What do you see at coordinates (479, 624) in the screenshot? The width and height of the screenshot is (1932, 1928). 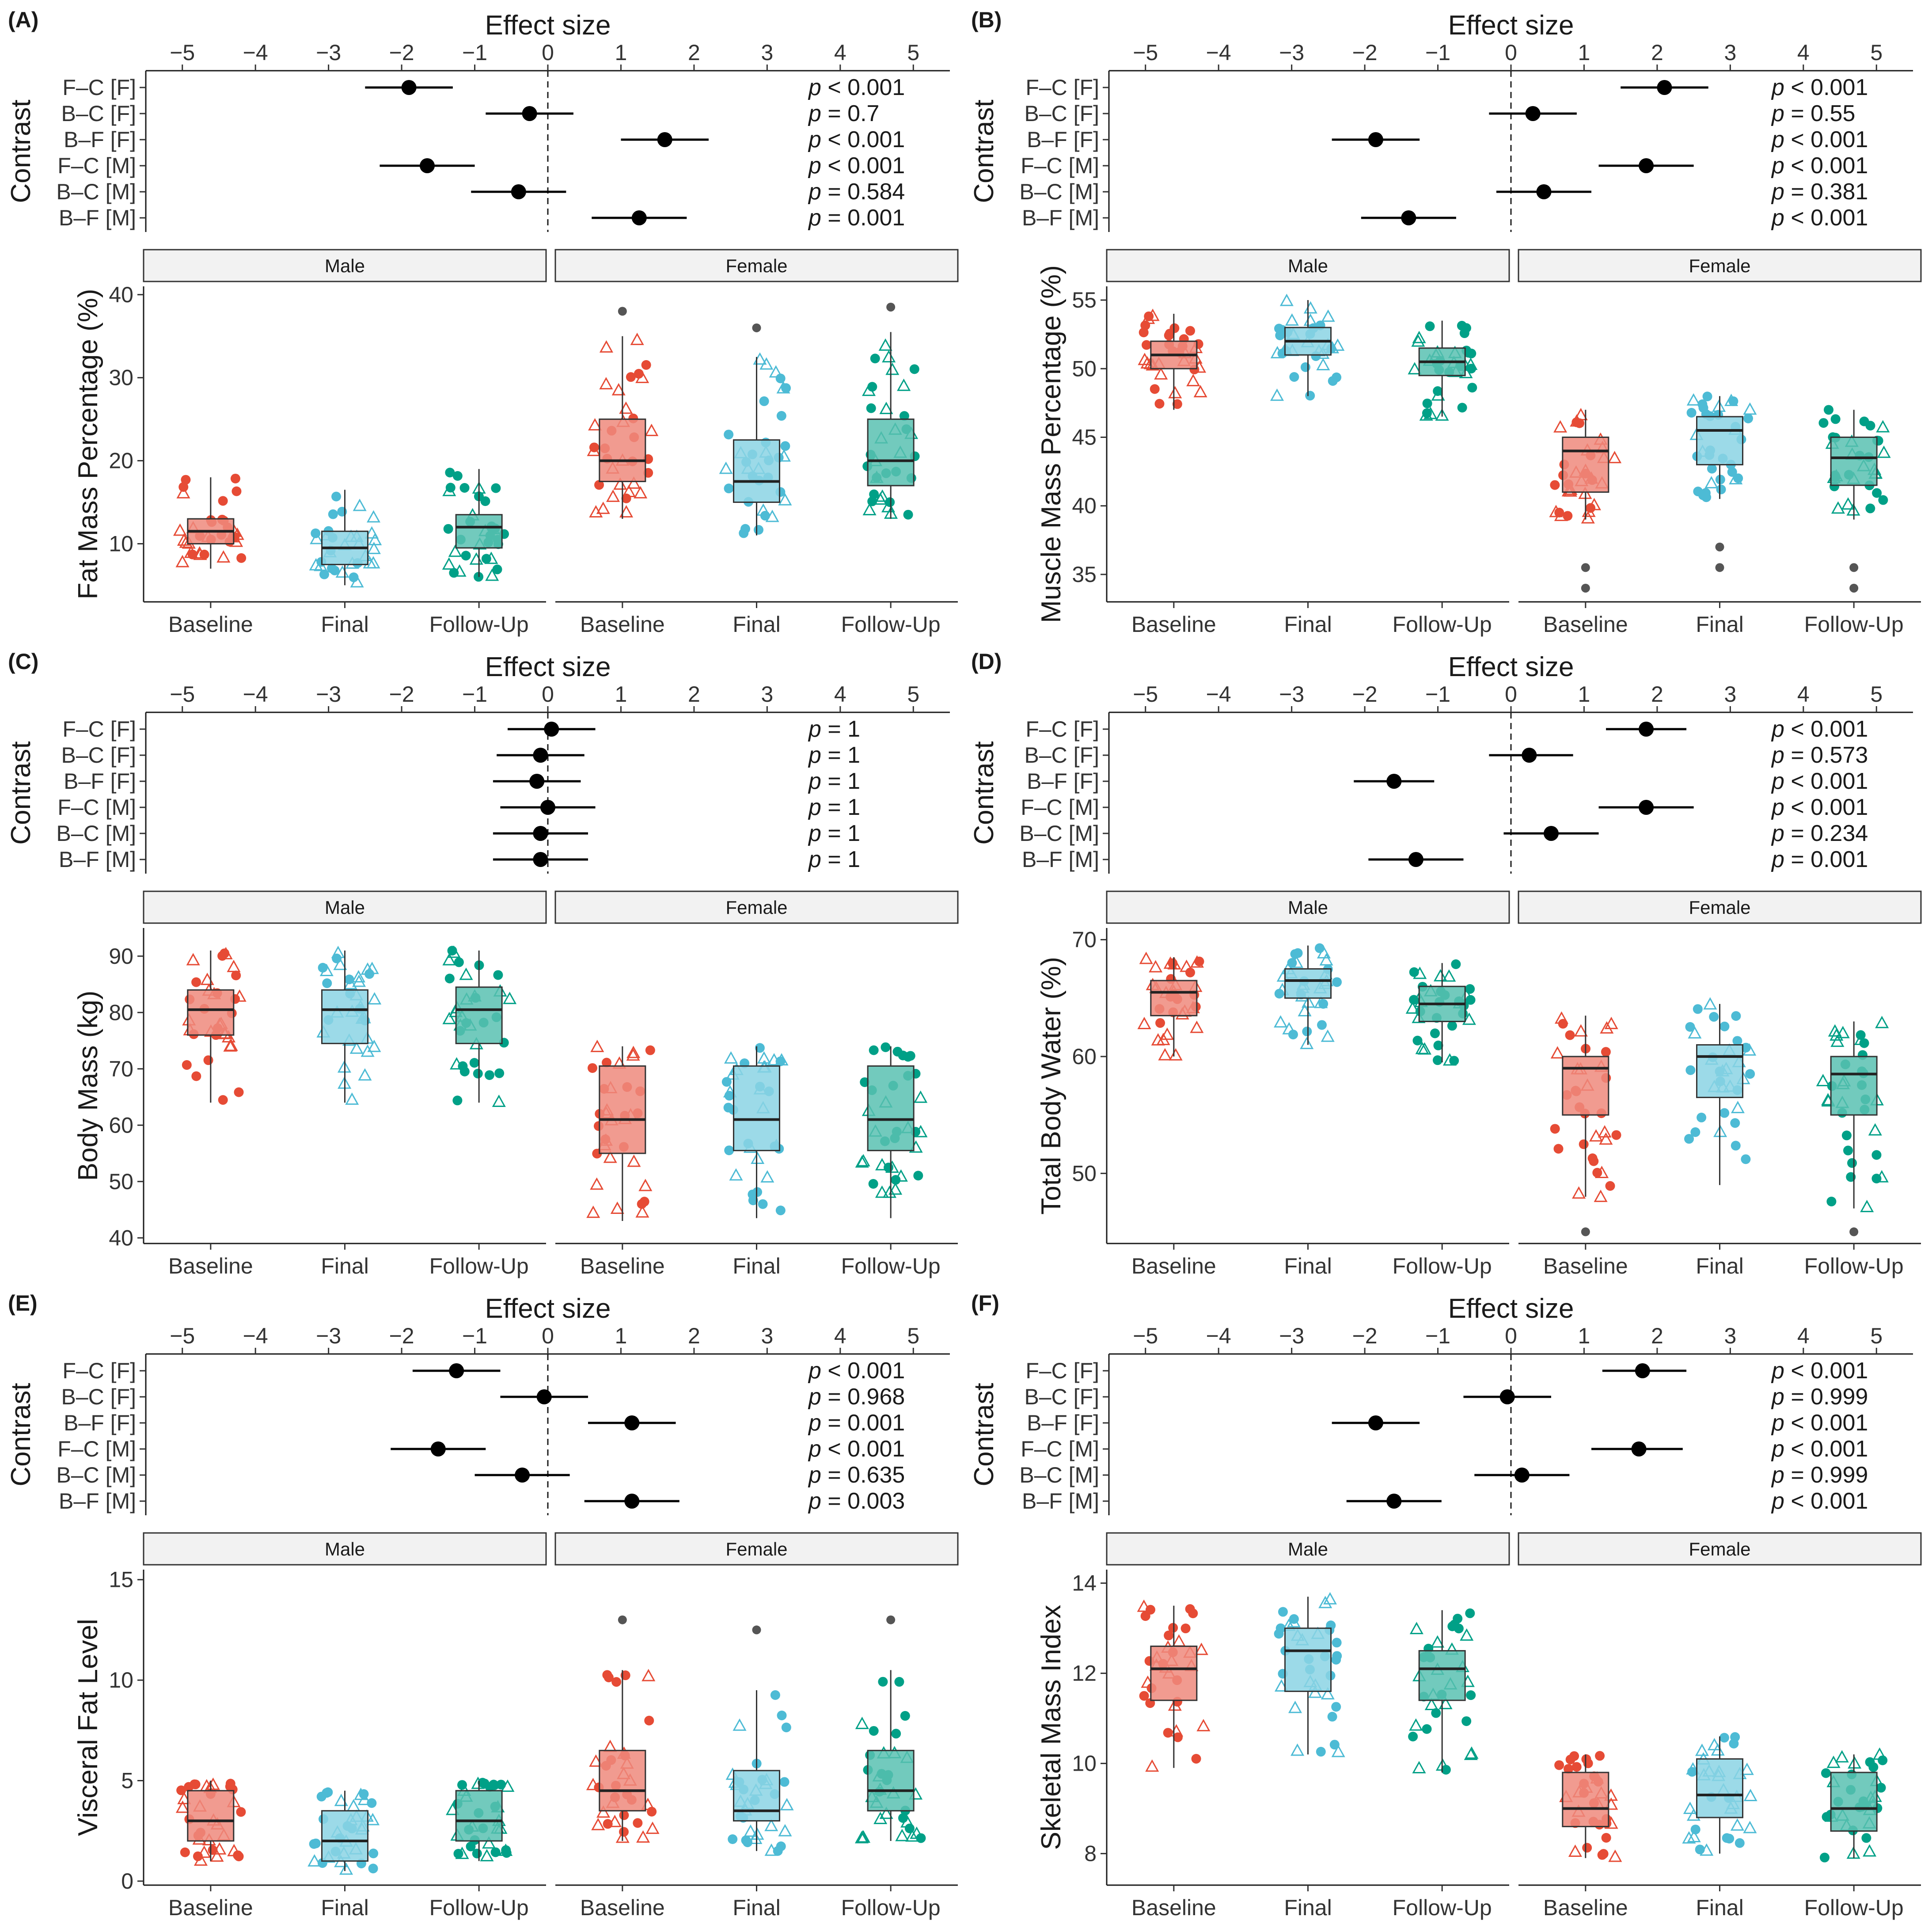 I see `x-tick-label: Follow-Up` at bounding box center [479, 624].